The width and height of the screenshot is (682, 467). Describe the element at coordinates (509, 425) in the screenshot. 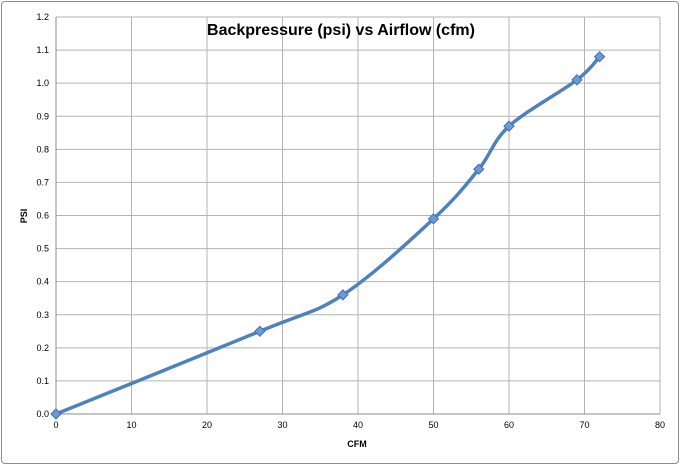

I see `x-tick-label: 60` at that location.